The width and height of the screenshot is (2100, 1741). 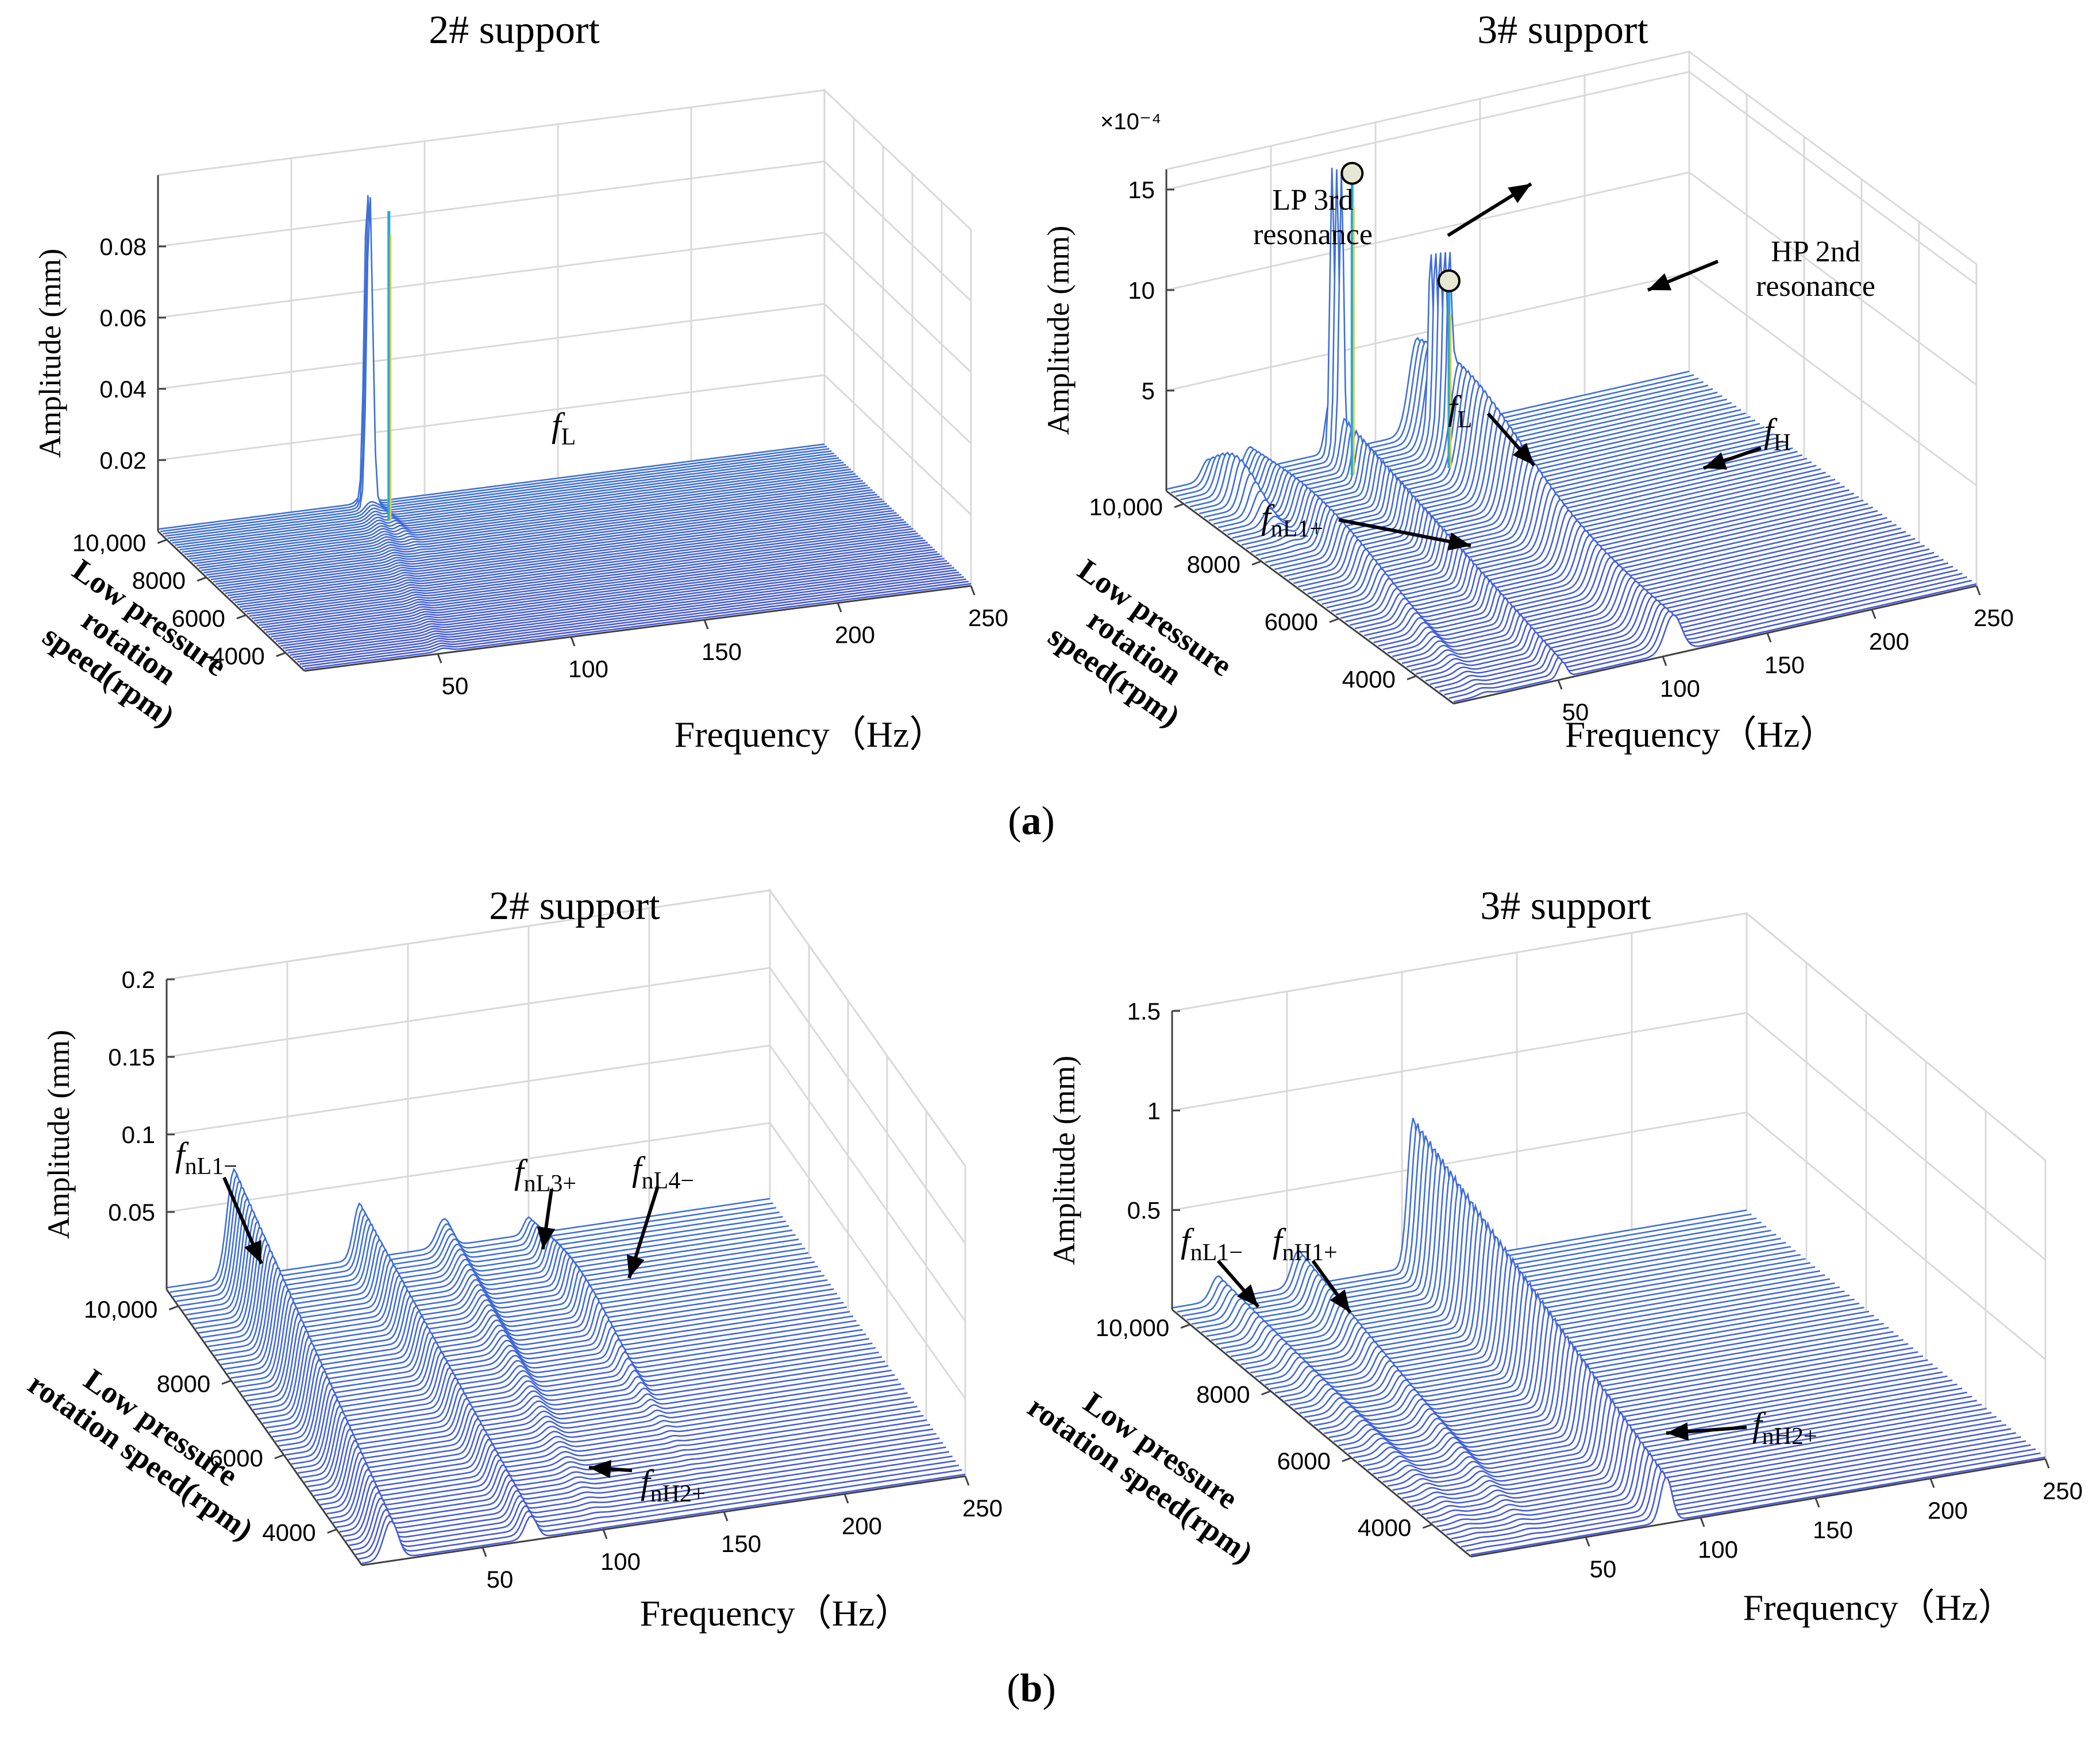 I want to click on z-axis-label: Amplitude (mm), so click(x=50, y=353).